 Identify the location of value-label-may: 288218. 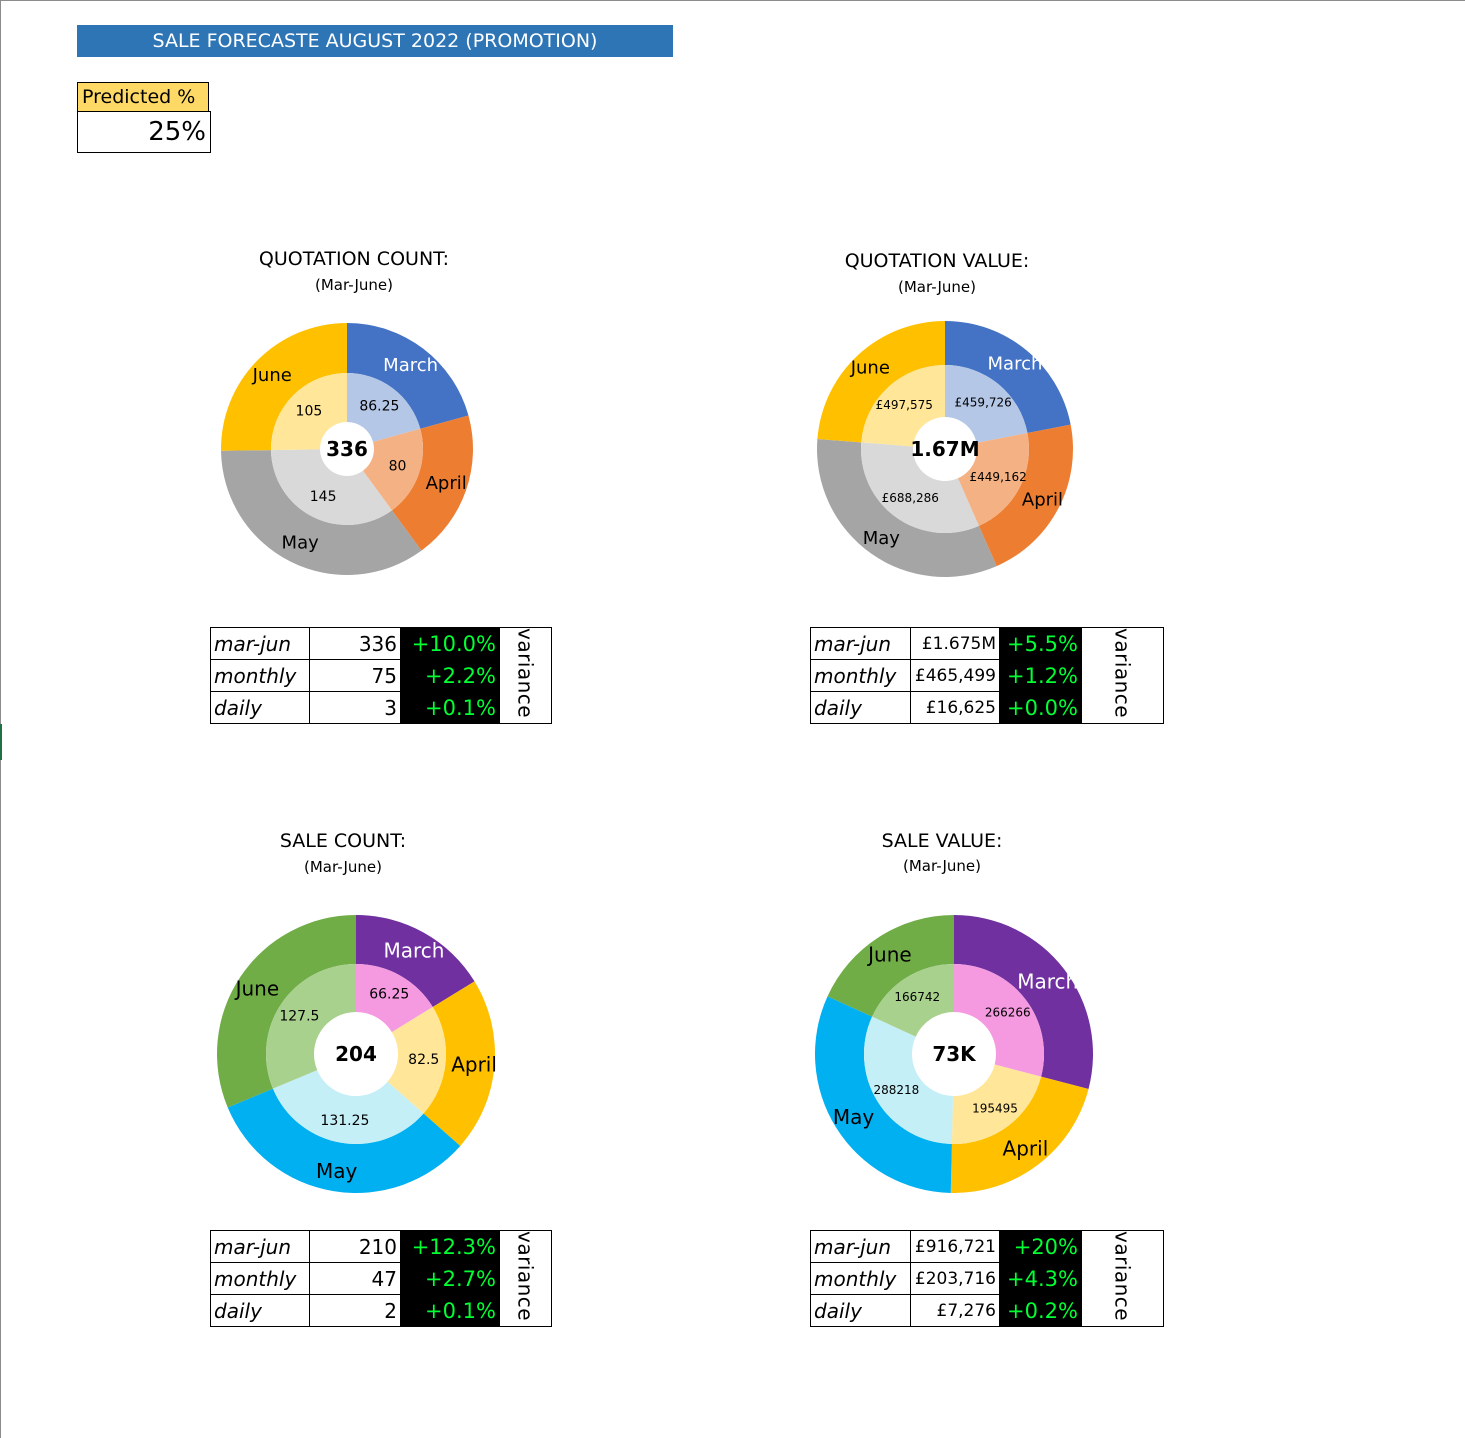
(896, 1090).